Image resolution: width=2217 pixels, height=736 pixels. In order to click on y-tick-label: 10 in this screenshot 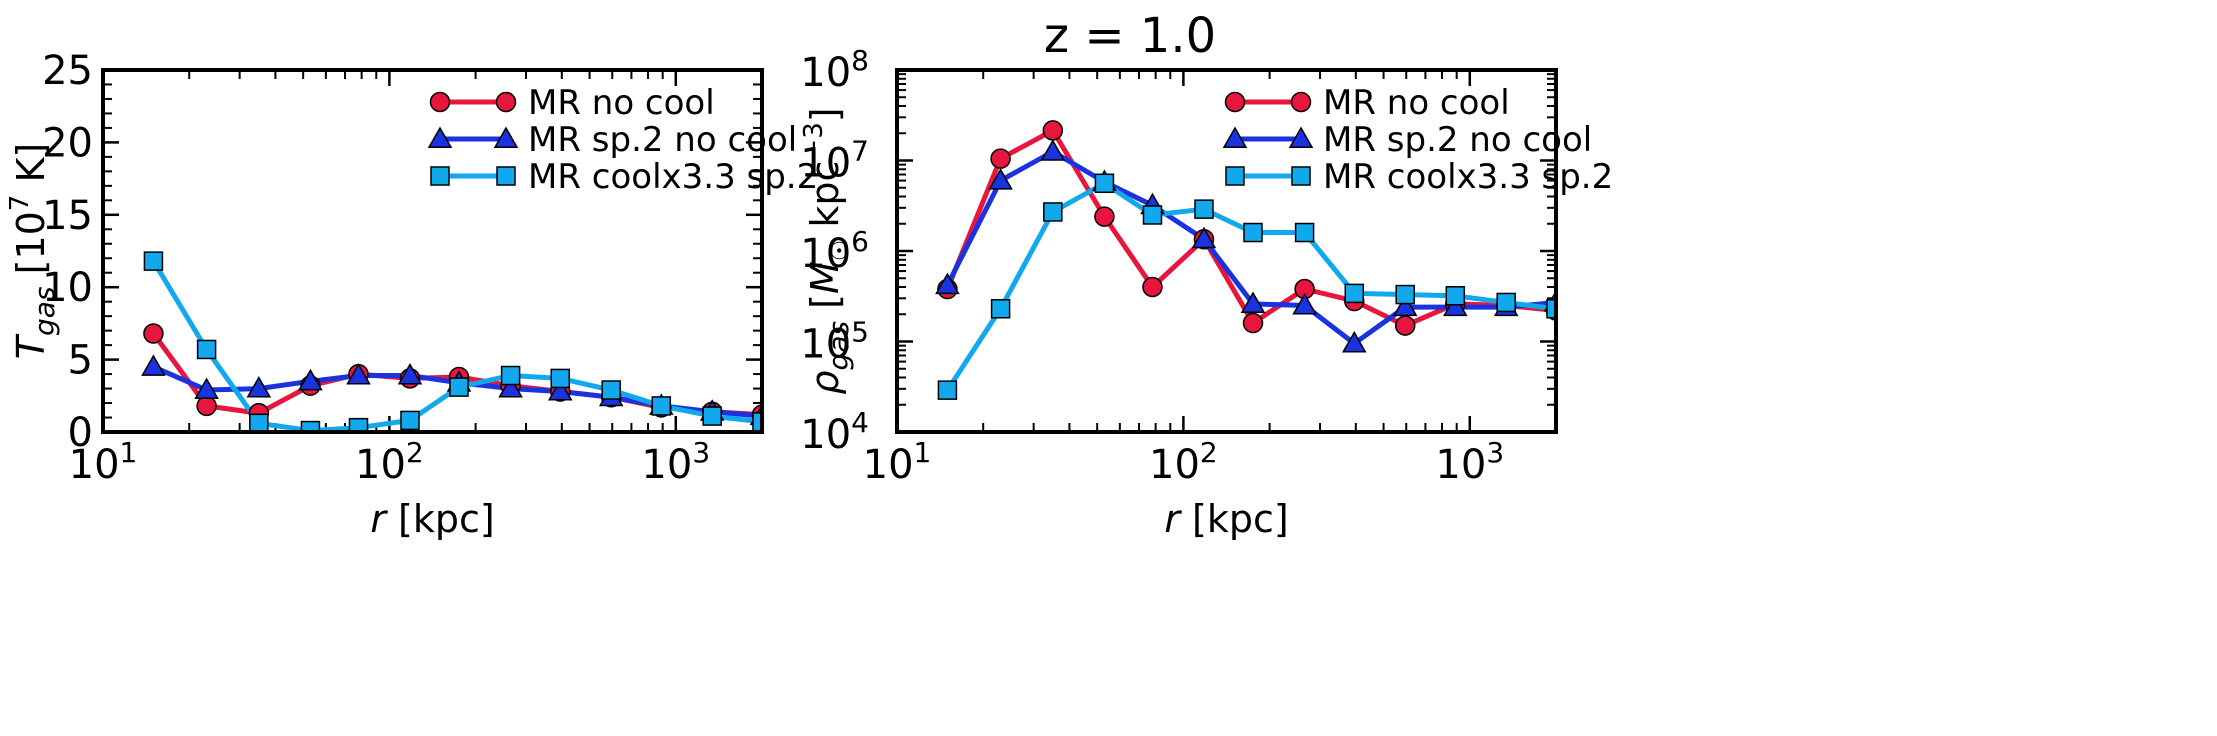, I will do `click(67, 288)`.